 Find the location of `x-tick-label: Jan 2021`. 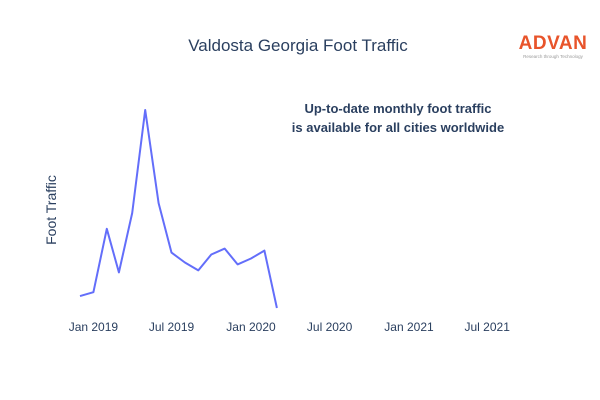

x-tick-label: Jan 2021 is located at coordinates (409, 327).